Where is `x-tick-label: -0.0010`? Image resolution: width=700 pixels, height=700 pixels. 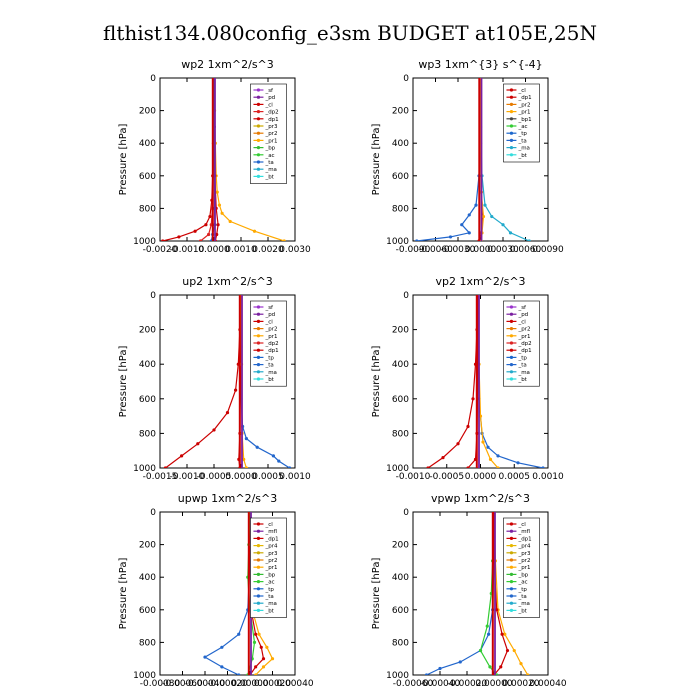 x-tick-label: -0.0010 is located at coordinates (187, 477).